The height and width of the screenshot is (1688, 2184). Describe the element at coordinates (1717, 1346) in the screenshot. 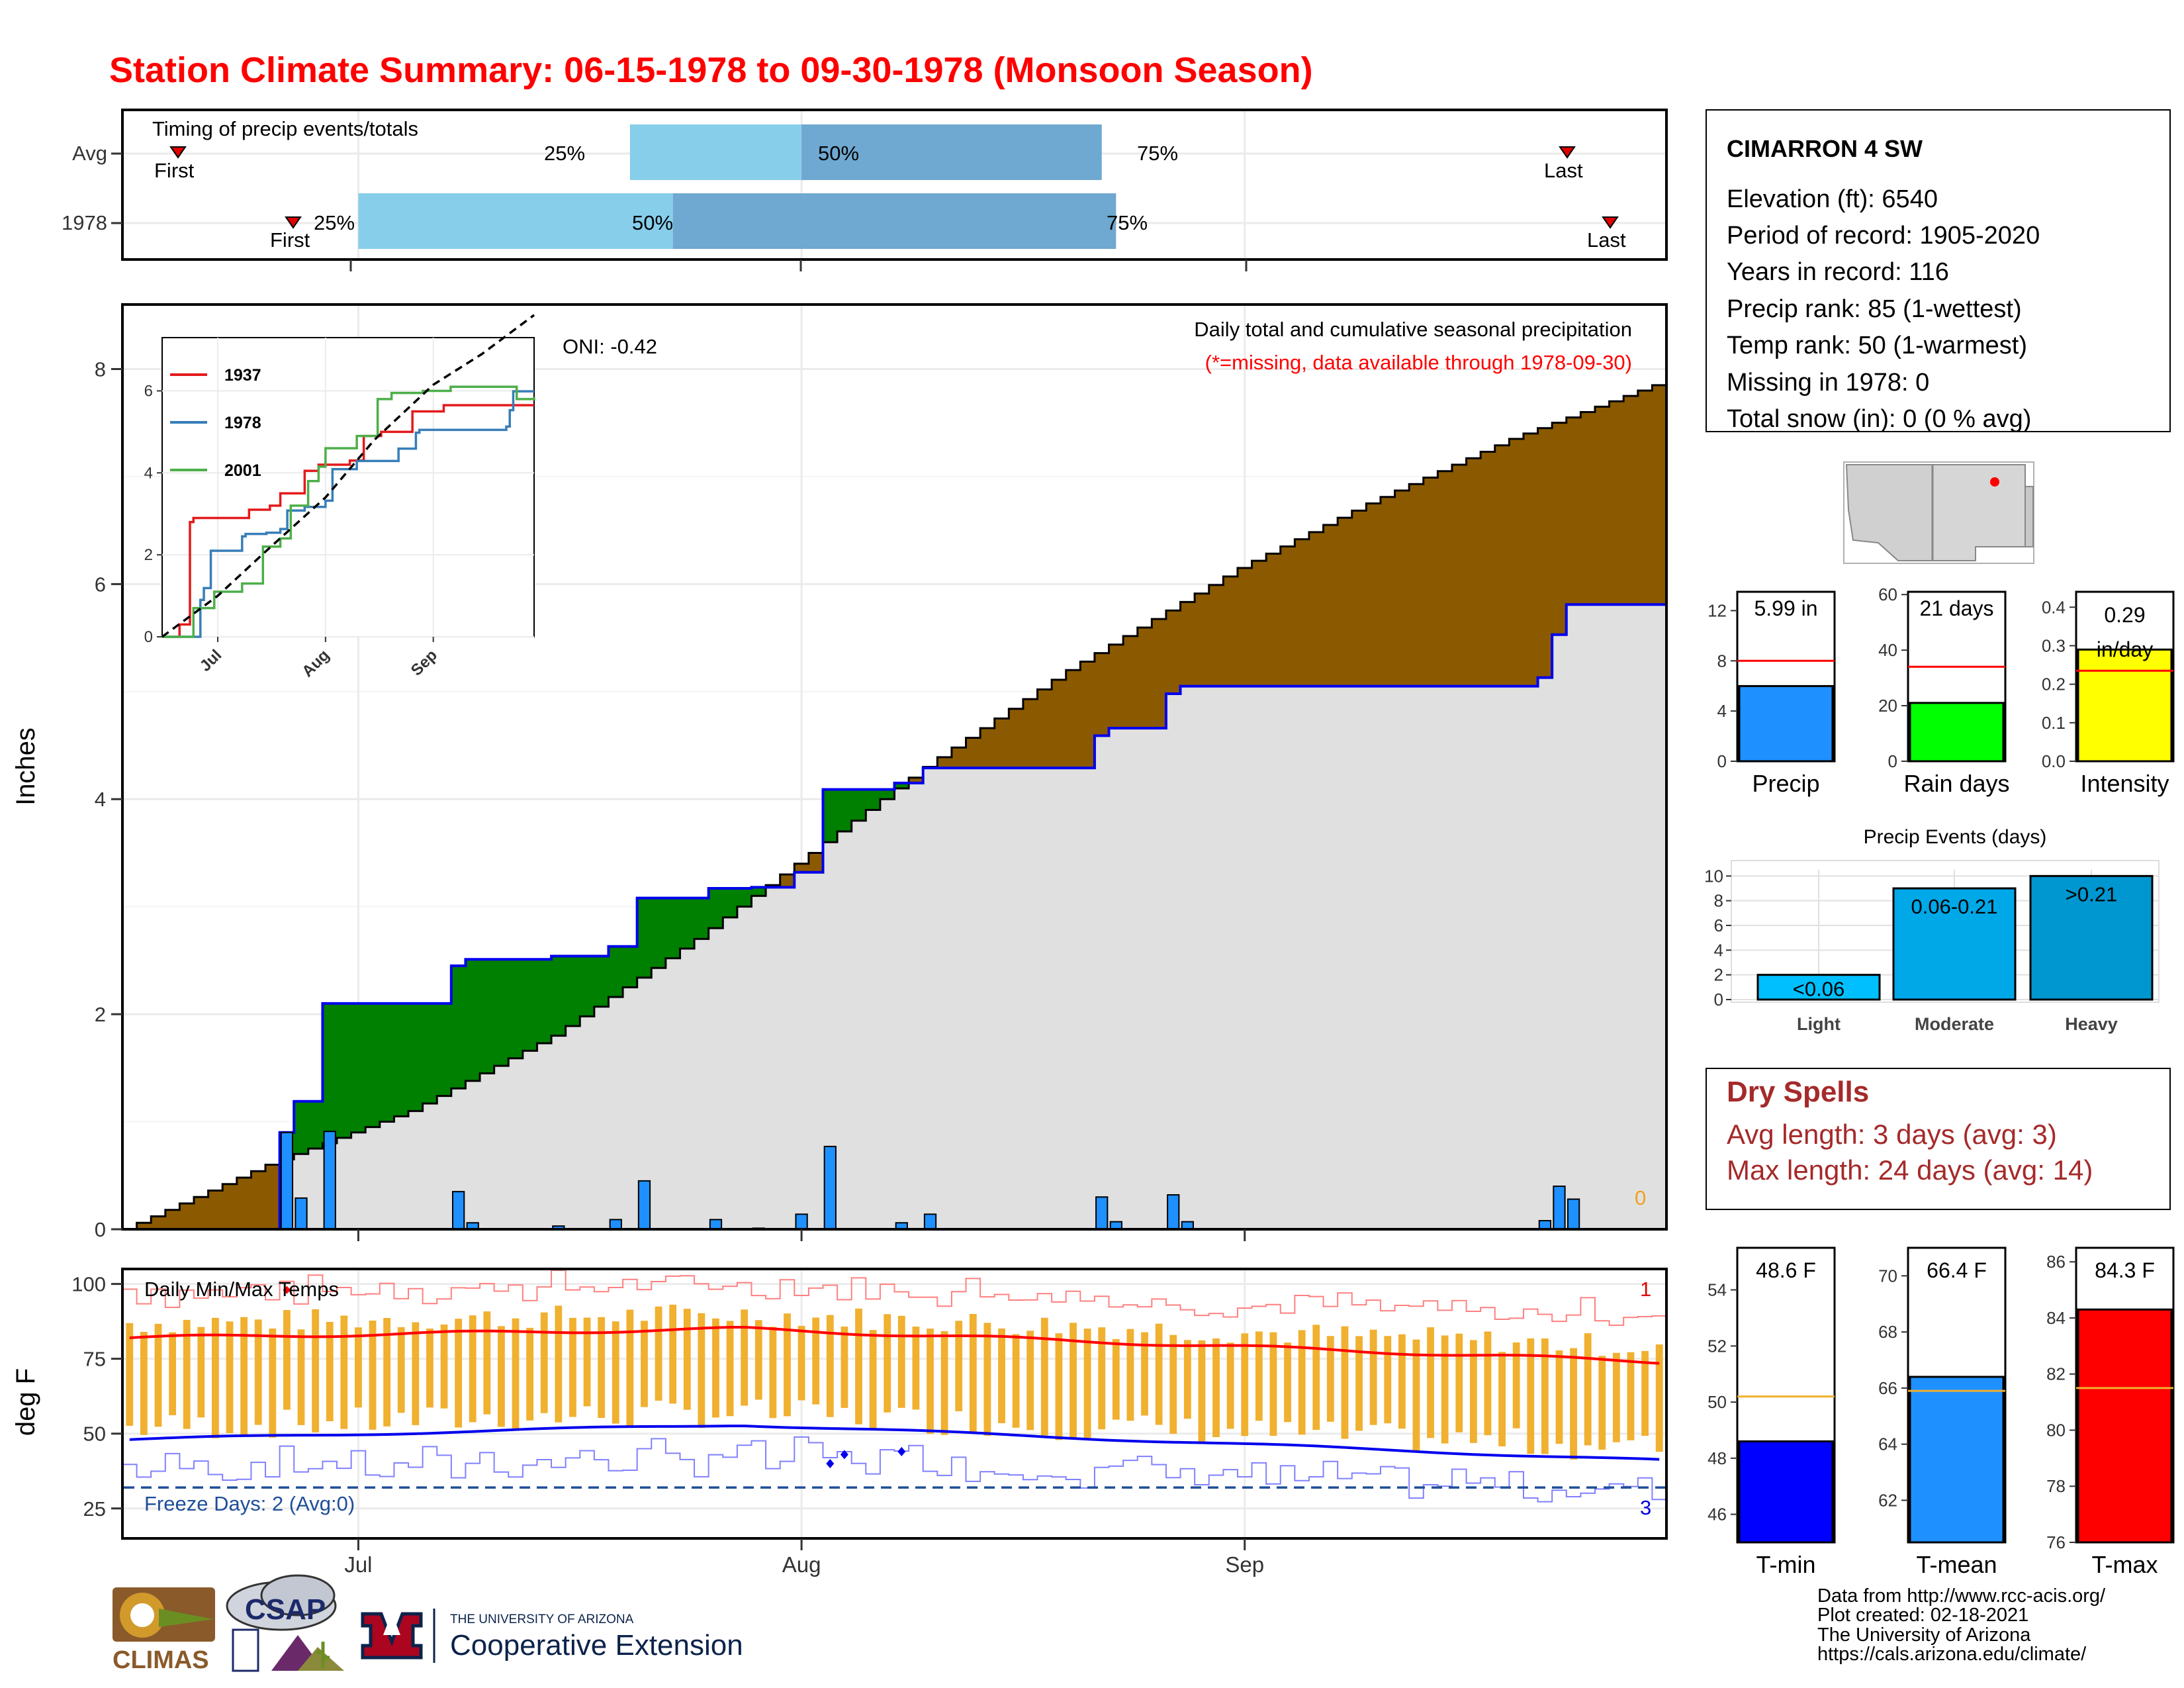

I see `temp-bar-ytick-label: 52` at that location.